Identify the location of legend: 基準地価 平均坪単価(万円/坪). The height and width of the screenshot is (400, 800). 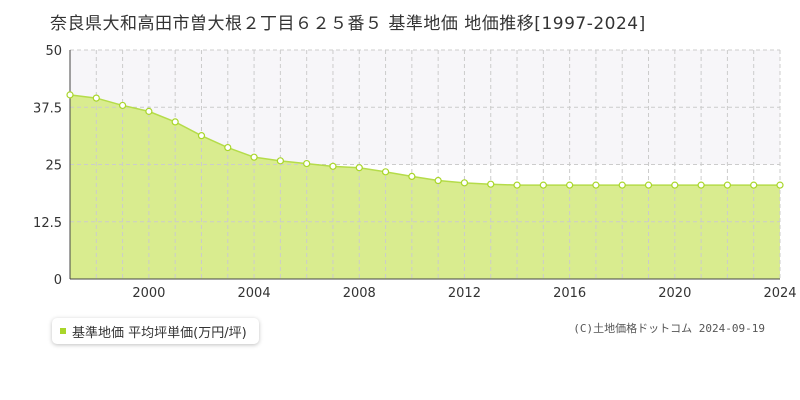
(155, 331).